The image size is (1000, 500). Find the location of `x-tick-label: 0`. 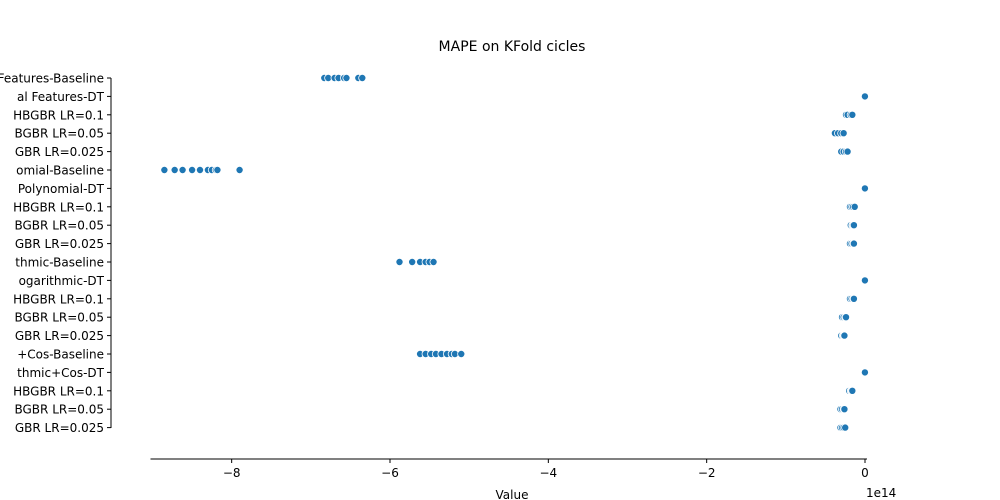

x-tick-label: 0 is located at coordinates (865, 473).